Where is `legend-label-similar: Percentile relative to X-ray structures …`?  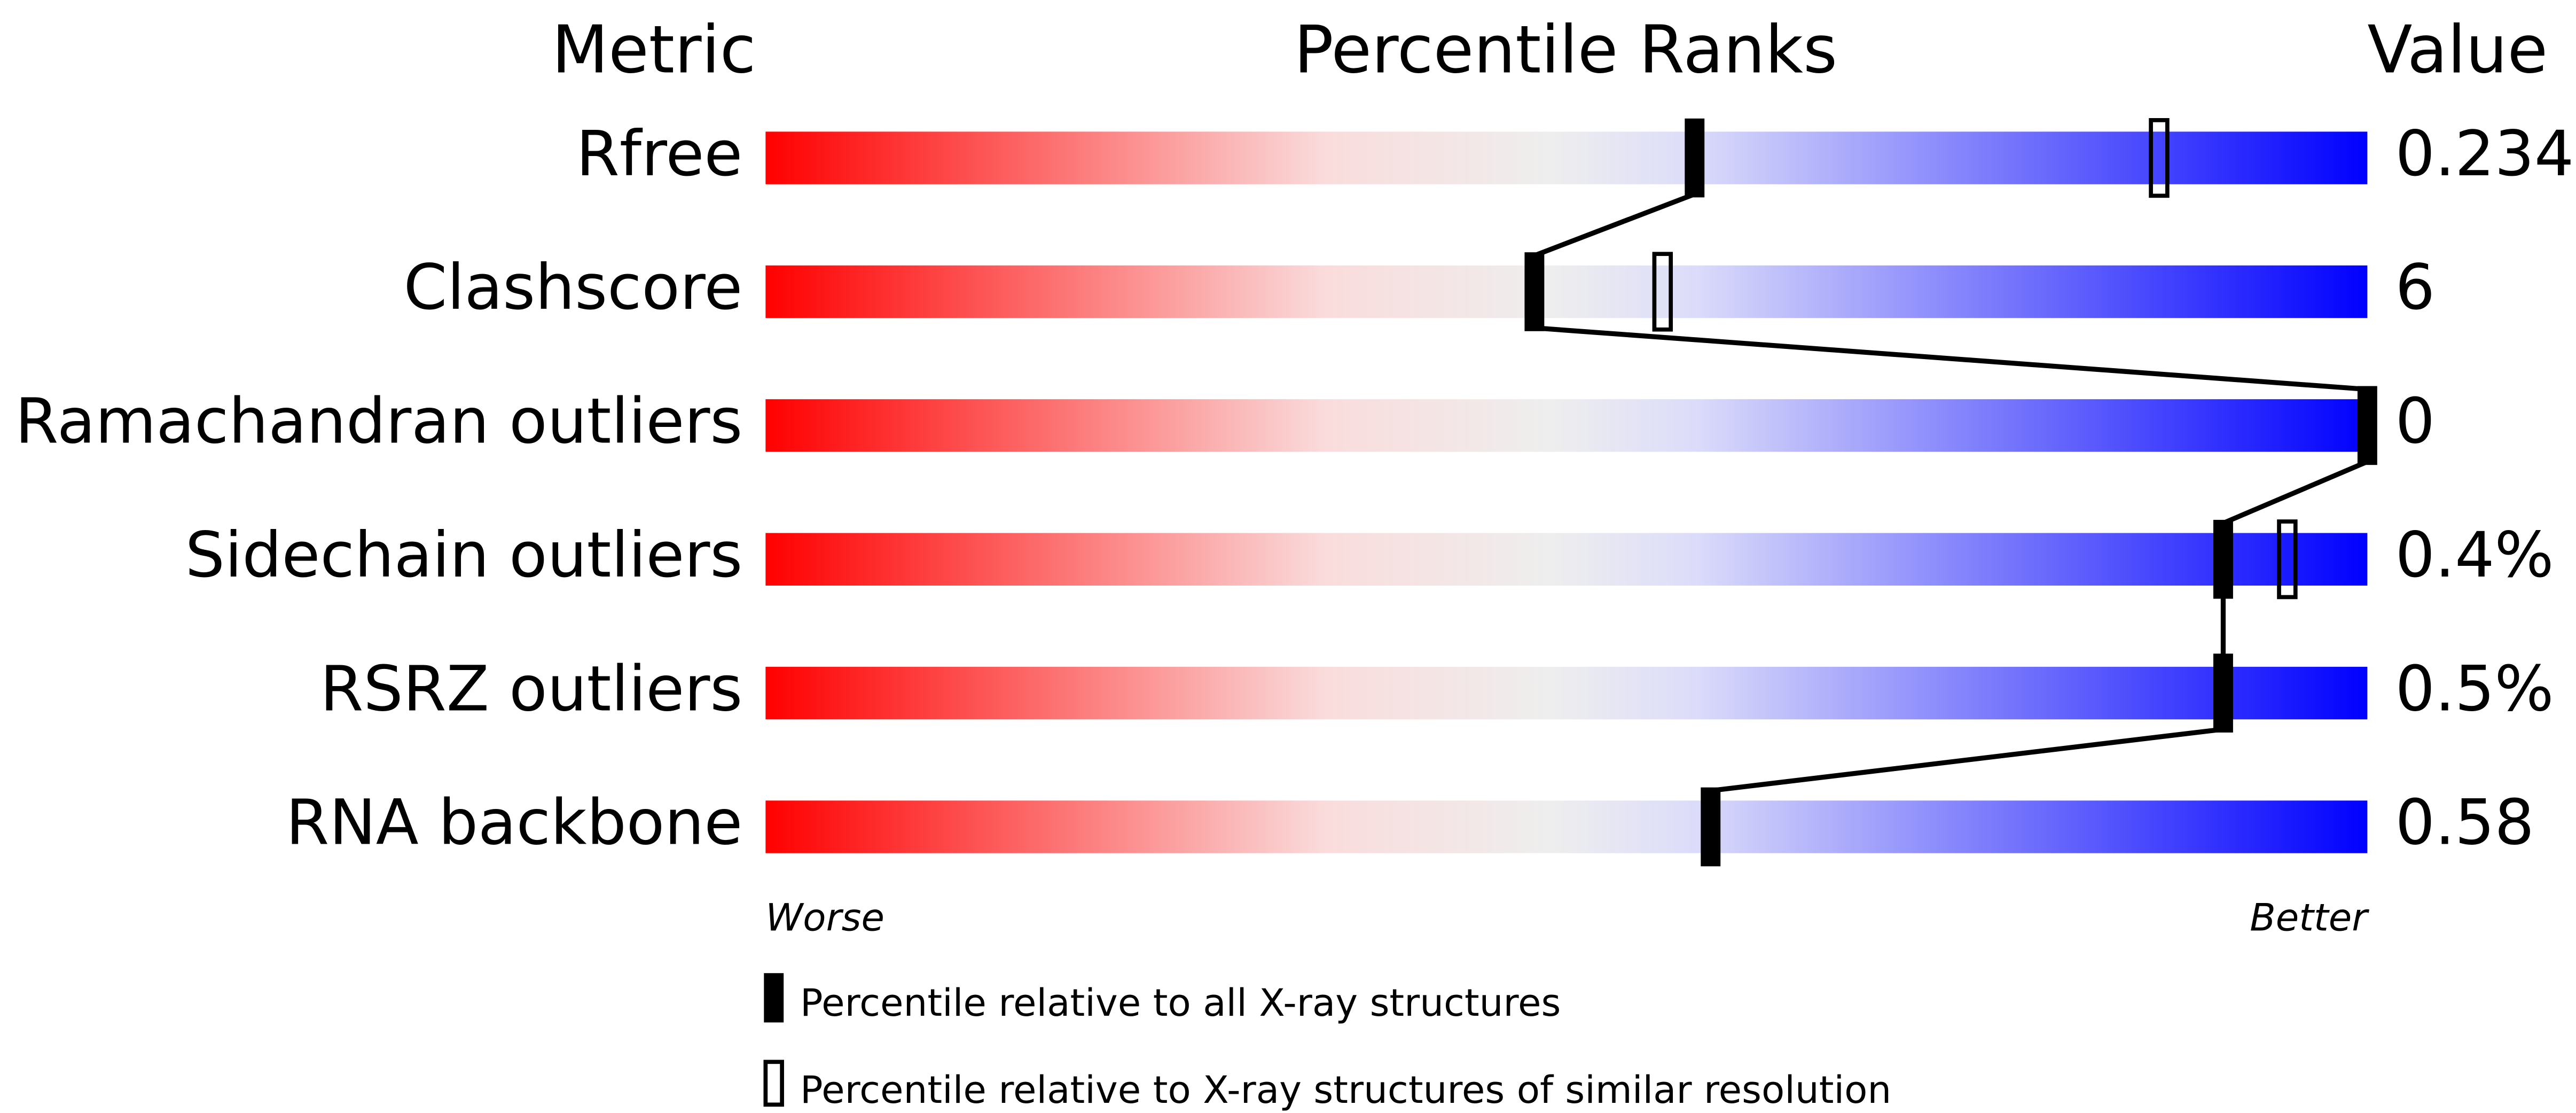
legend-label-similar: Percentile relative to X-ray structures … is located at coordinates (1345, 1090).